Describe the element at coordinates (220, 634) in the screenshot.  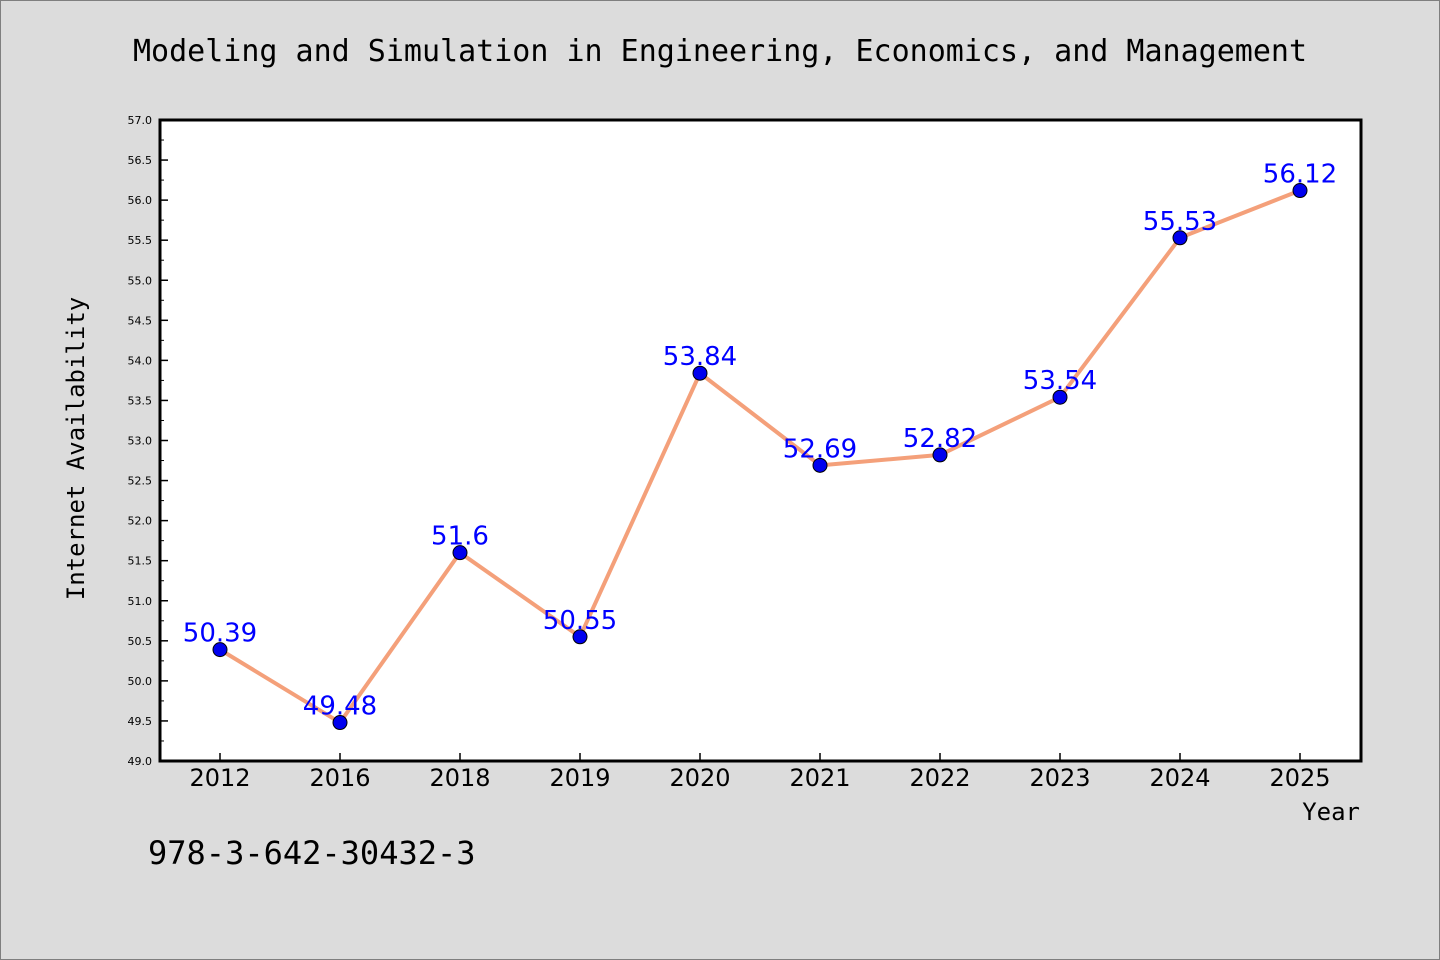
I see `data-label: 50.39` at that location.